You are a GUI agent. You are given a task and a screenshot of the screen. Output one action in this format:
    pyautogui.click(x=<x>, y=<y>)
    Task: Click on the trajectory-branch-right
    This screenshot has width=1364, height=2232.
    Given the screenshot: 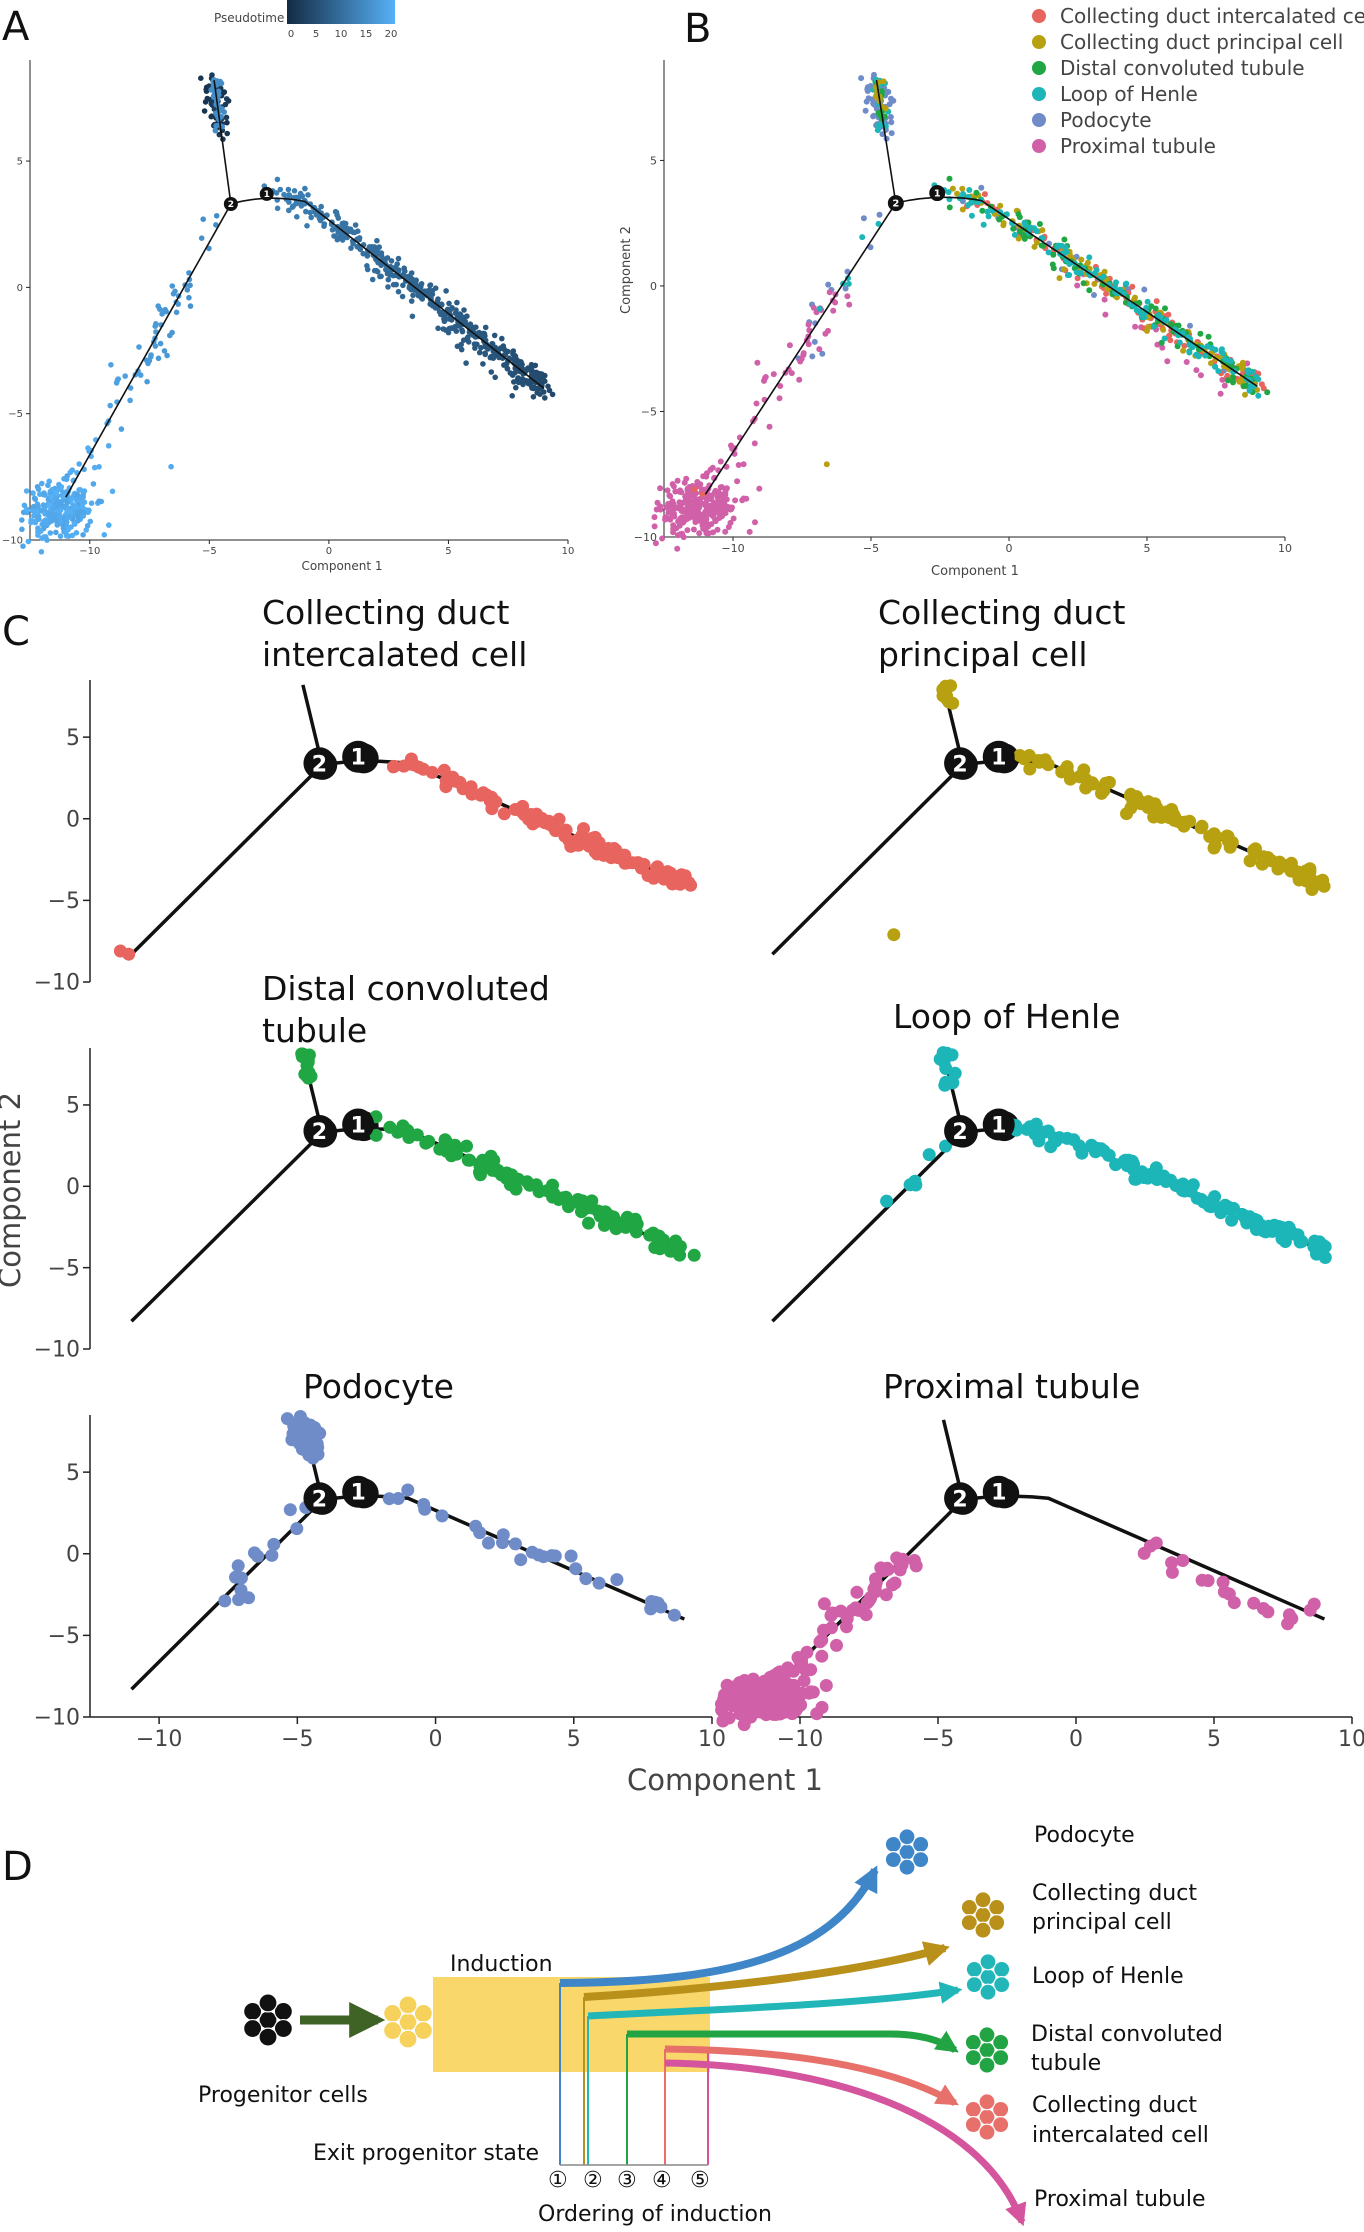 What is the action you would take?
    pyautogui.click(x=503, y=1557)
    